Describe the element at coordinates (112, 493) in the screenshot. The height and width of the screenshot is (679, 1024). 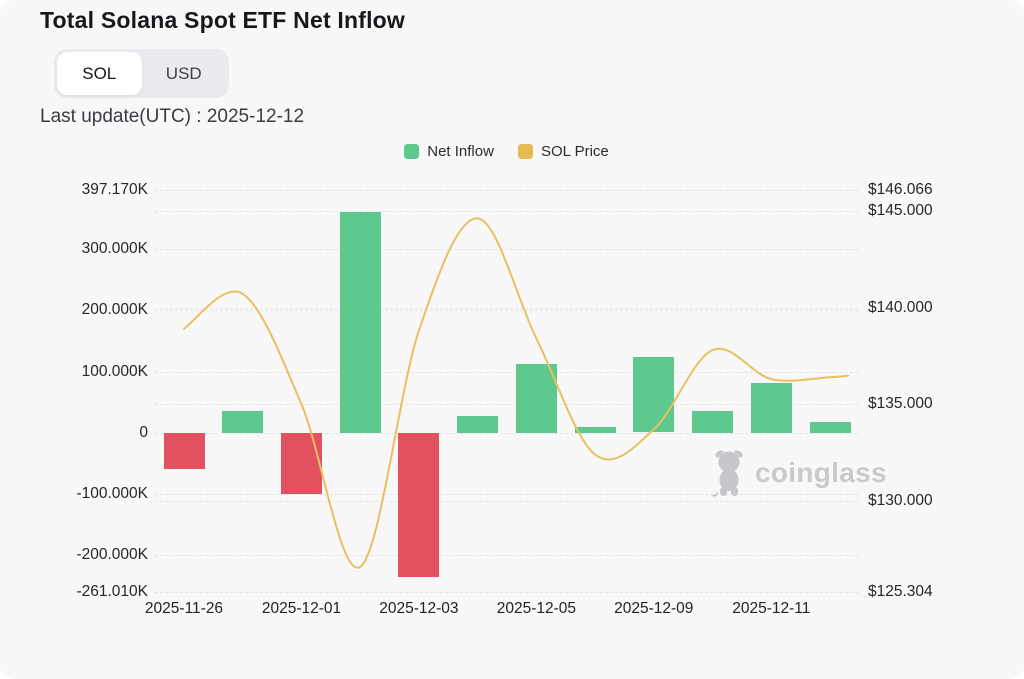
I see `left-axis-tick-label: -100.000K` at that location.